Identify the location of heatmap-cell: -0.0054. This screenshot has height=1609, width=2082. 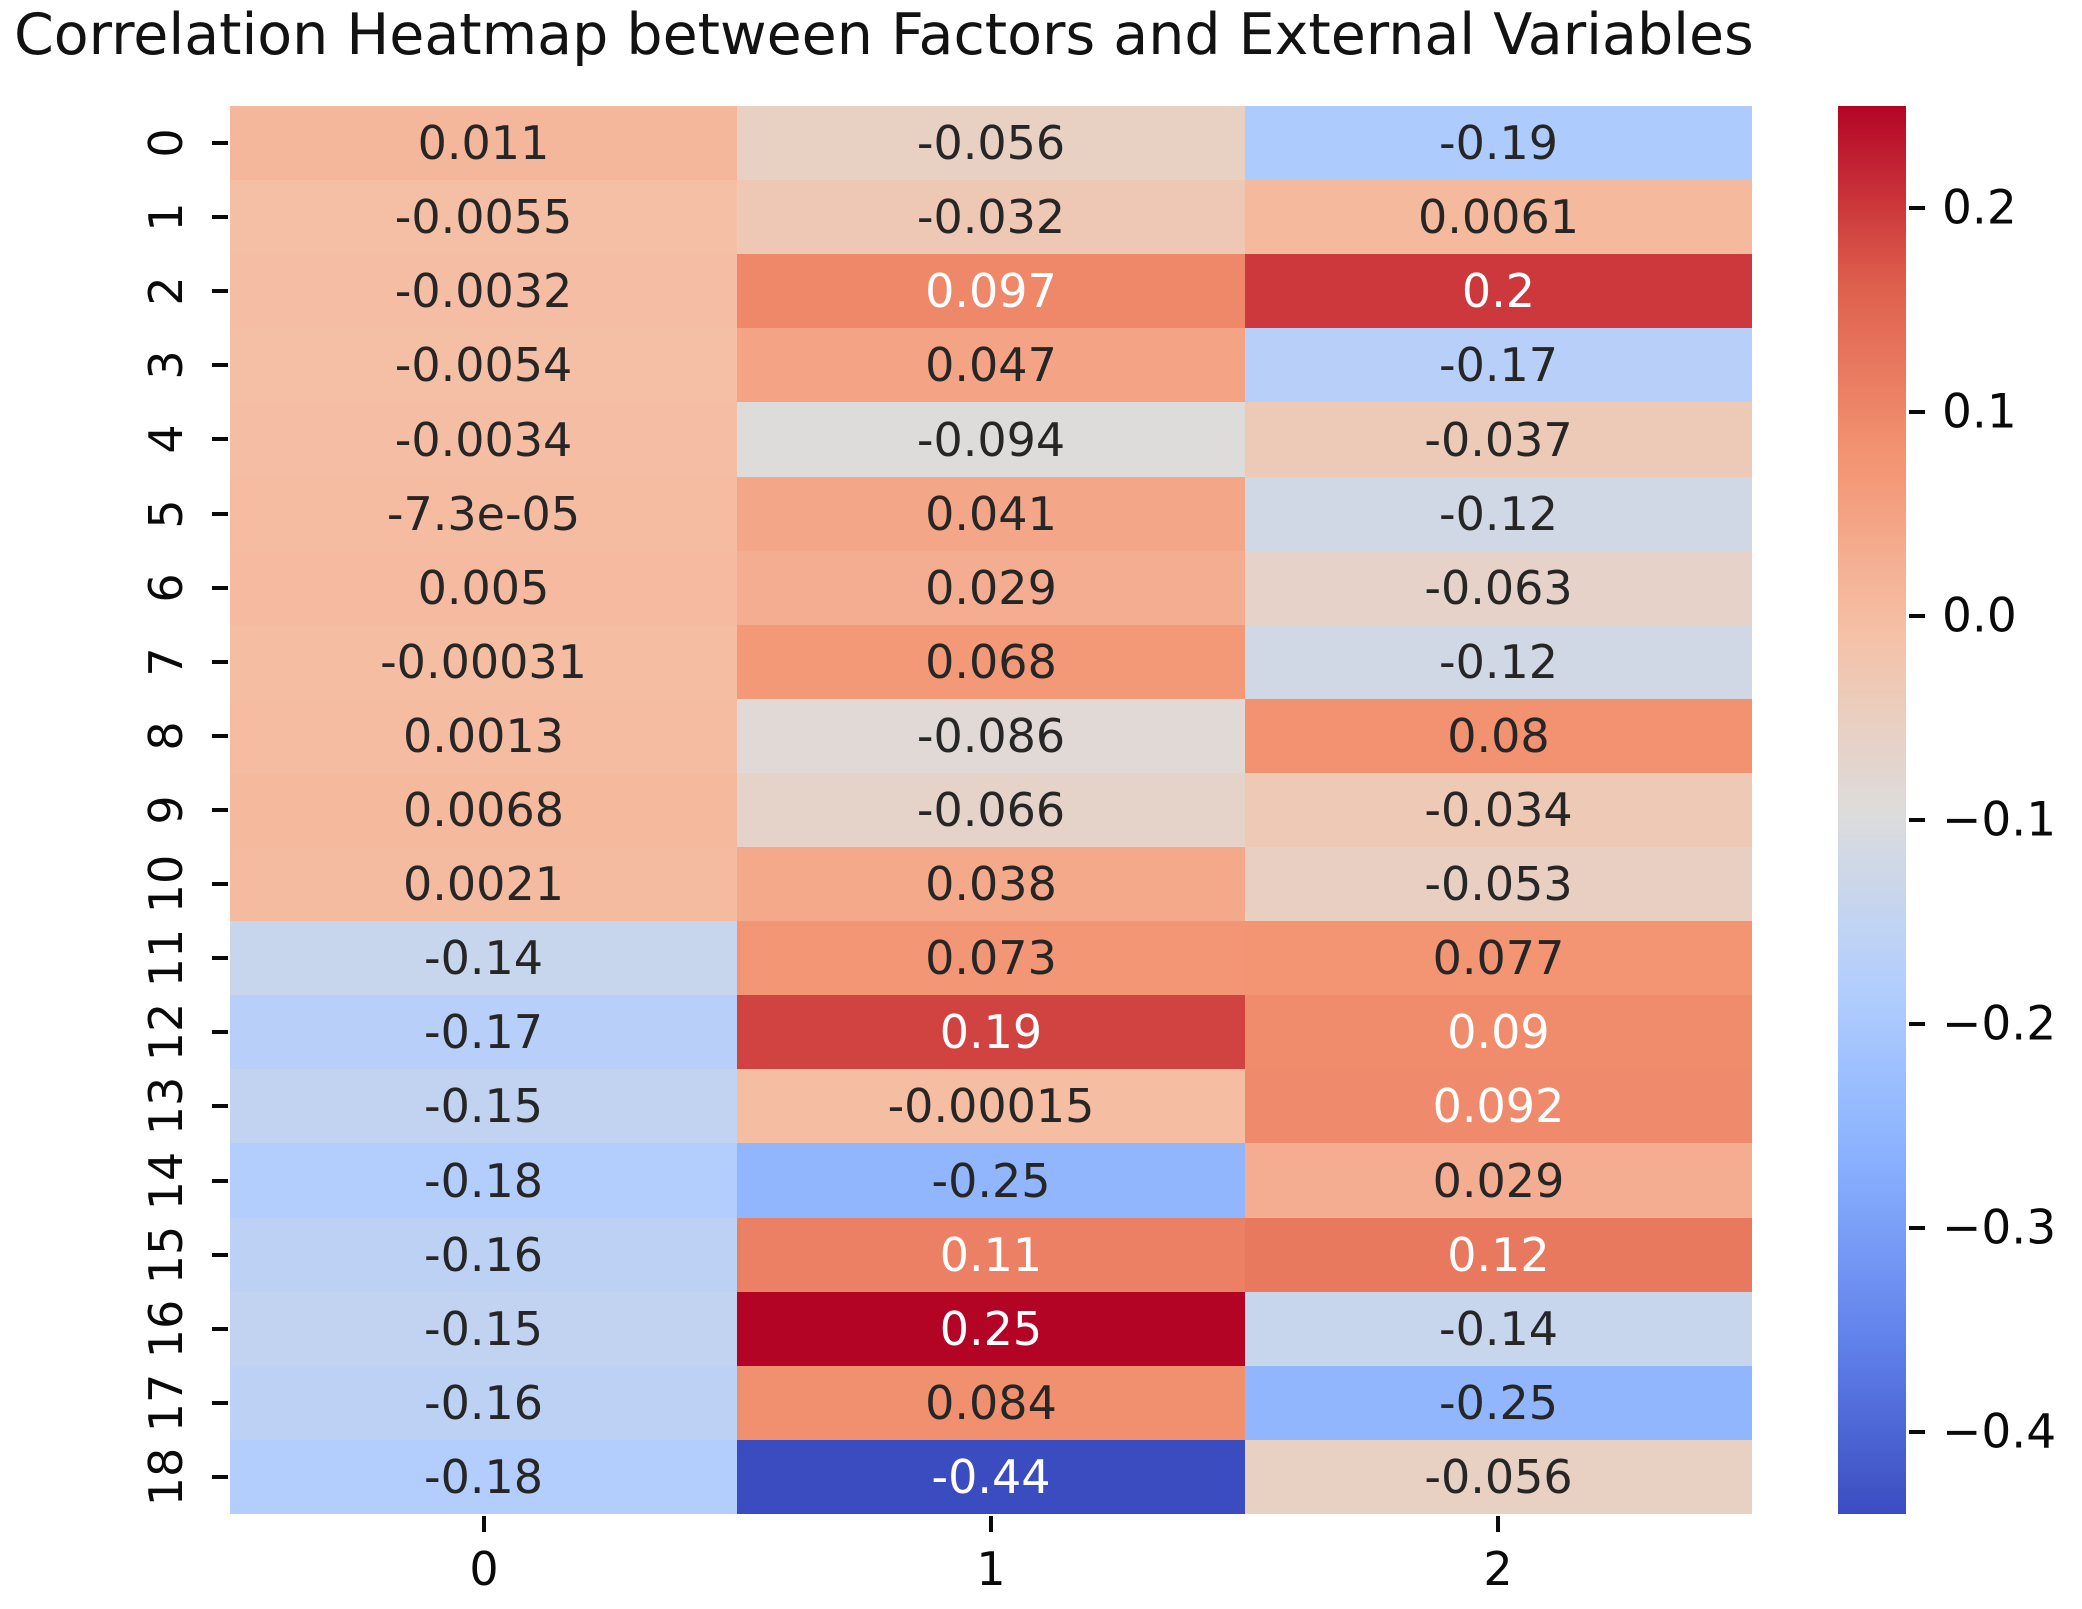
(483, 365).